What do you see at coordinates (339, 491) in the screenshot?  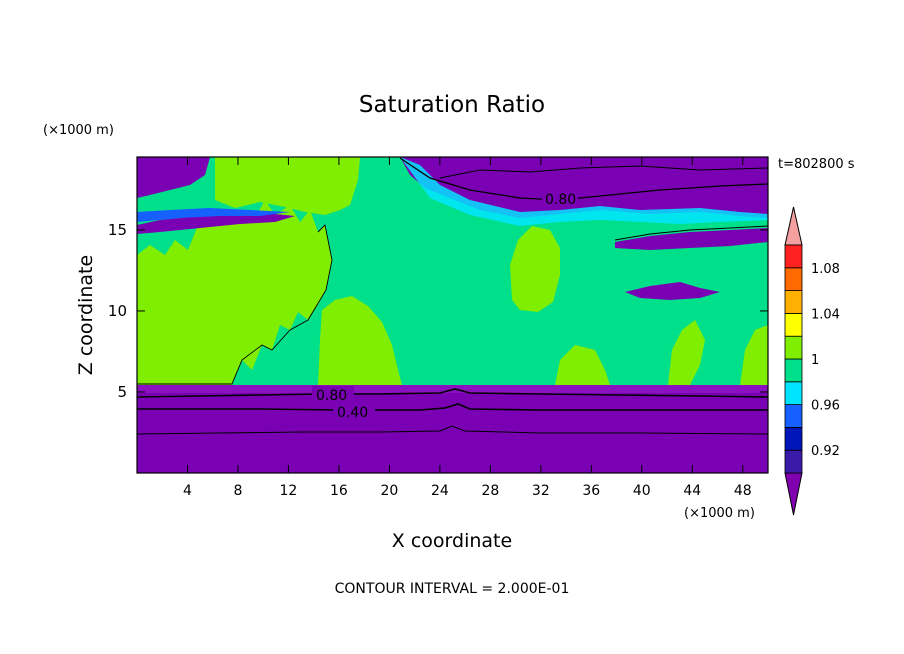 I see `x-tick-label-16: 16` at bounding box center [339, 491].